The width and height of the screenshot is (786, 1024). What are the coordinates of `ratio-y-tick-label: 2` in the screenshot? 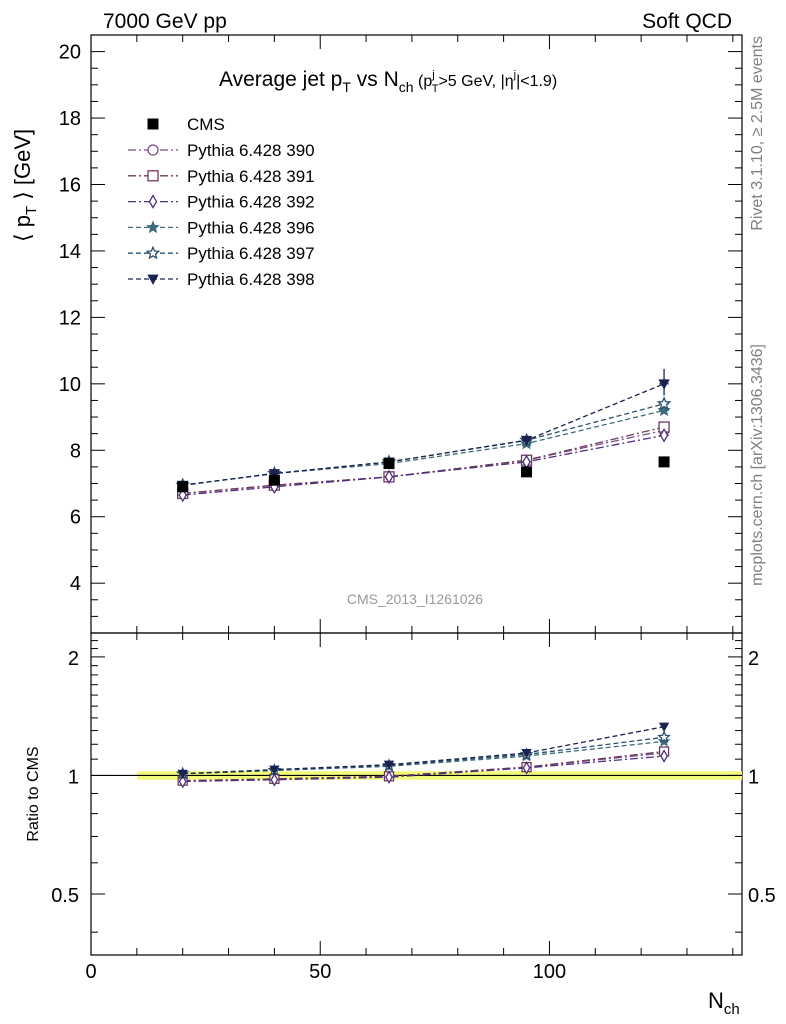 It's located at (73, 659).